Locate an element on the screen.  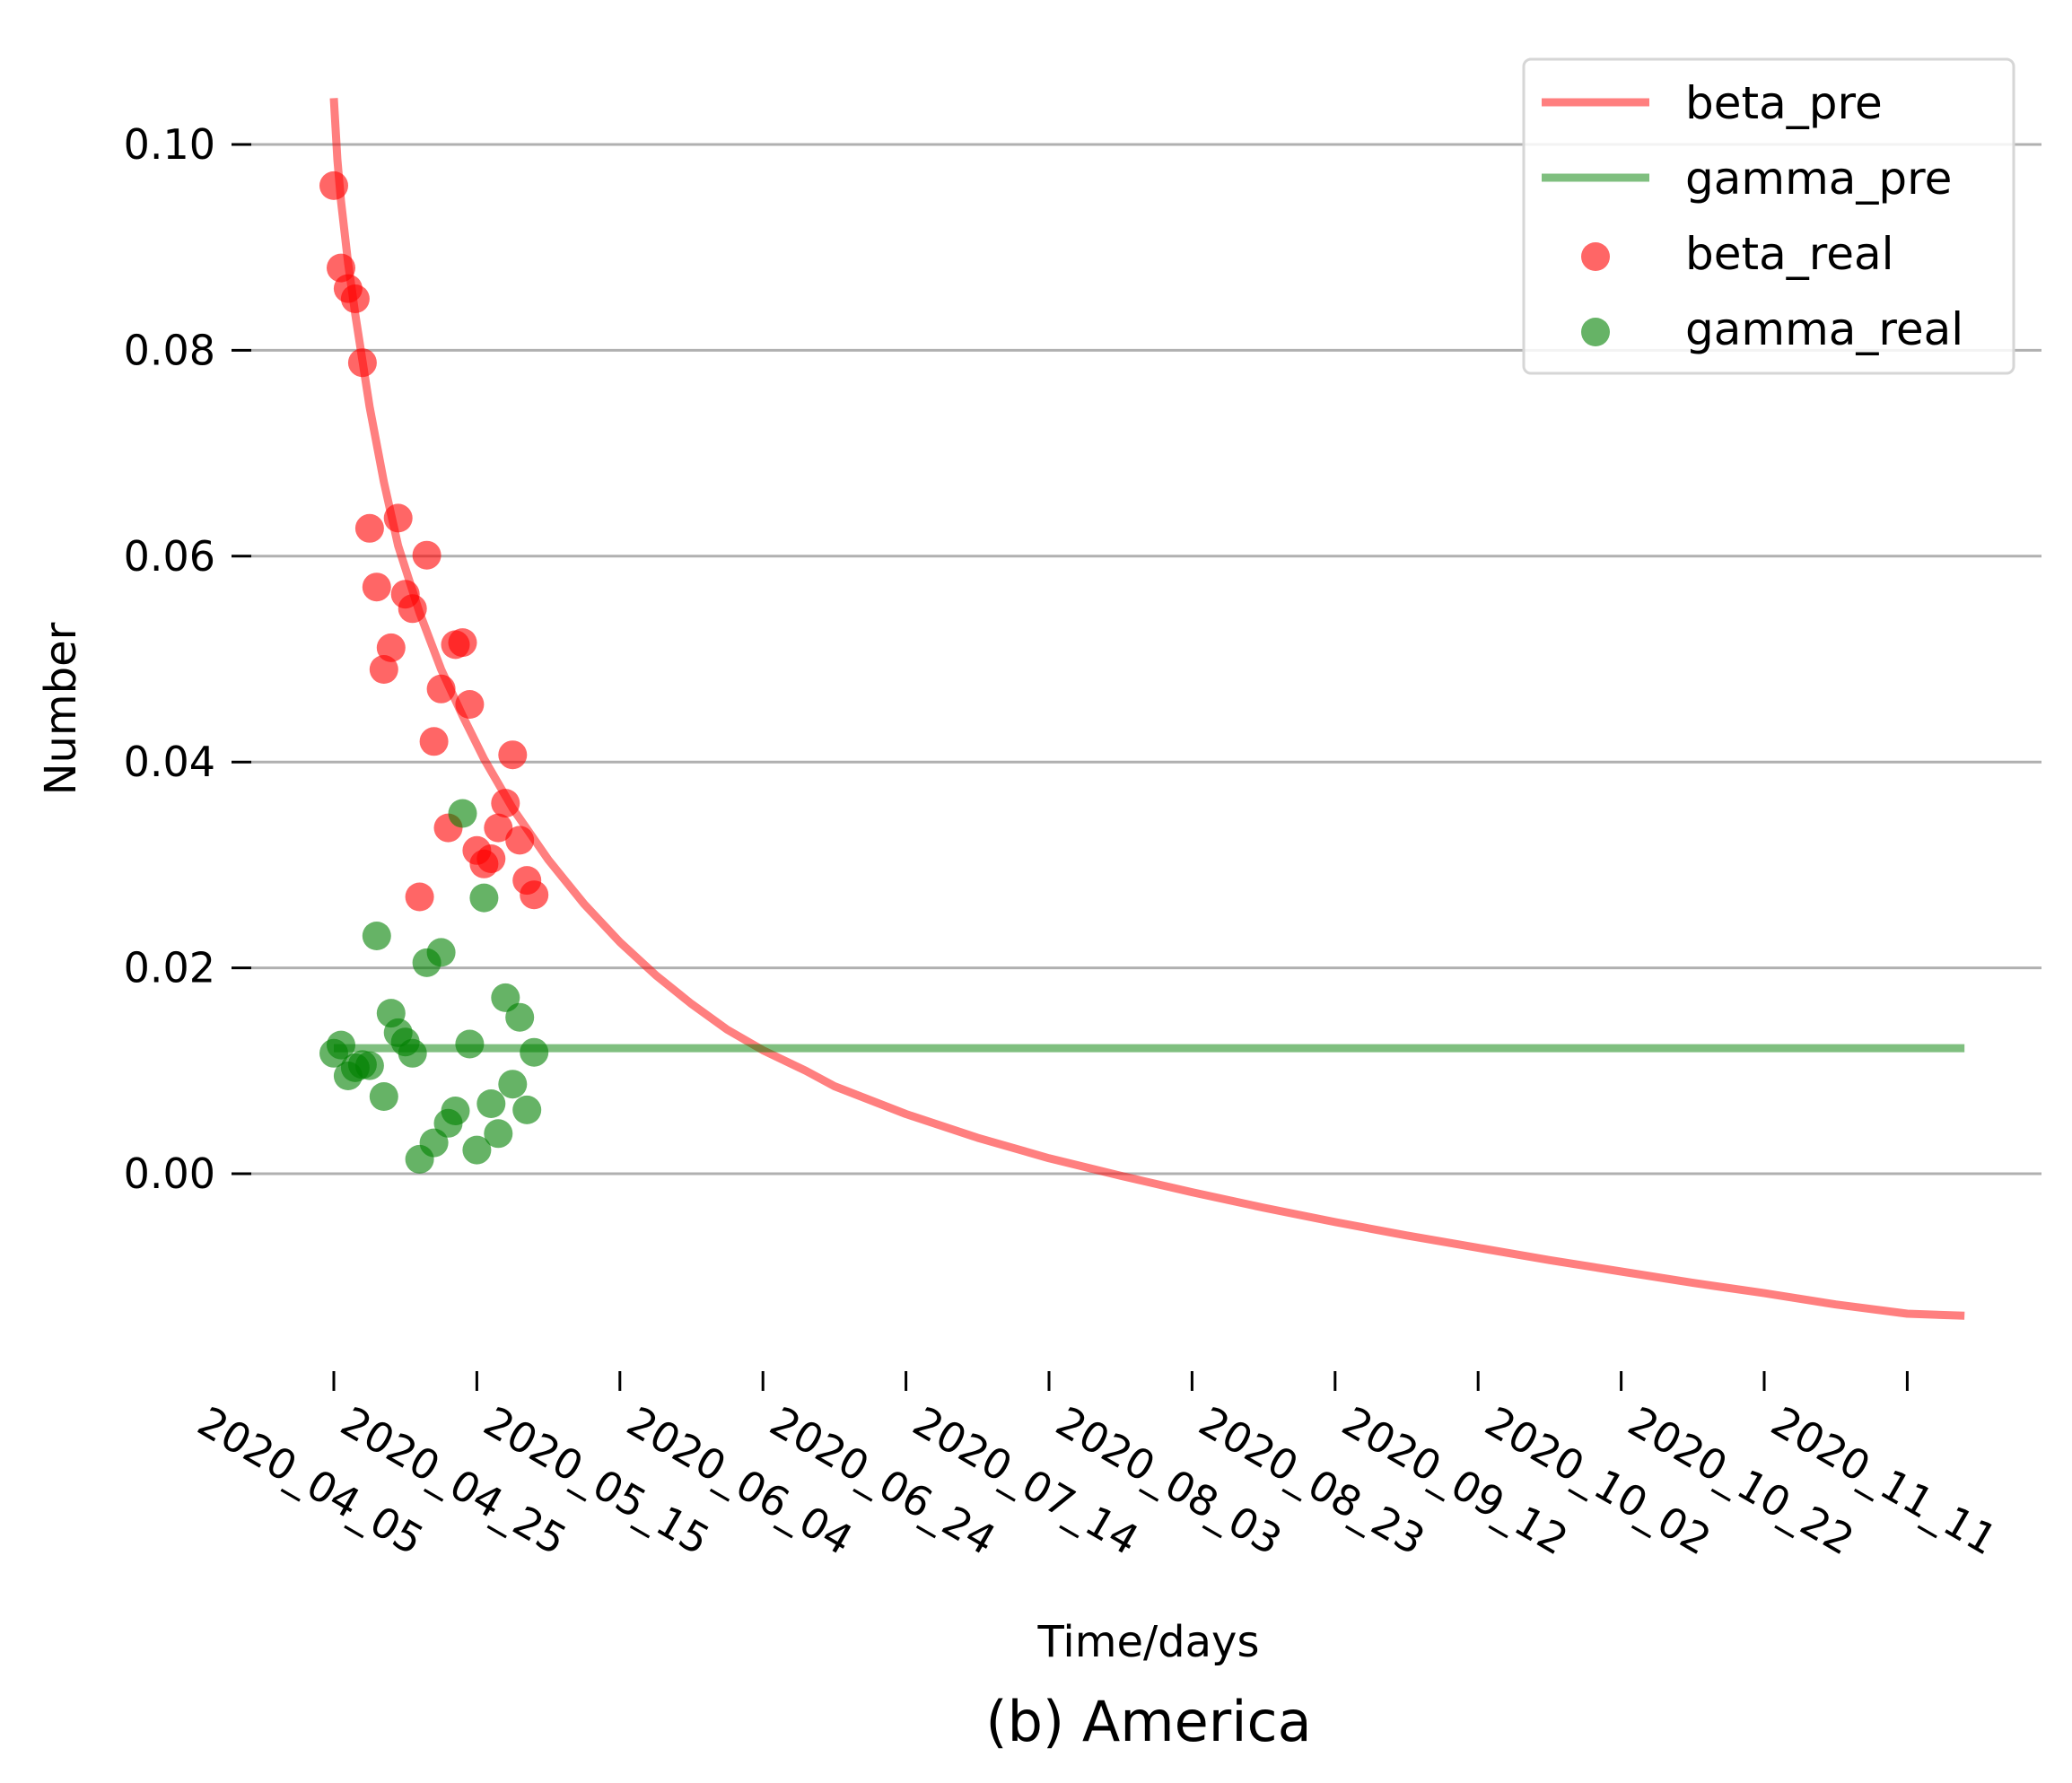
legend-item-beta-real: beta_real is located at coordinates (1737, 254).